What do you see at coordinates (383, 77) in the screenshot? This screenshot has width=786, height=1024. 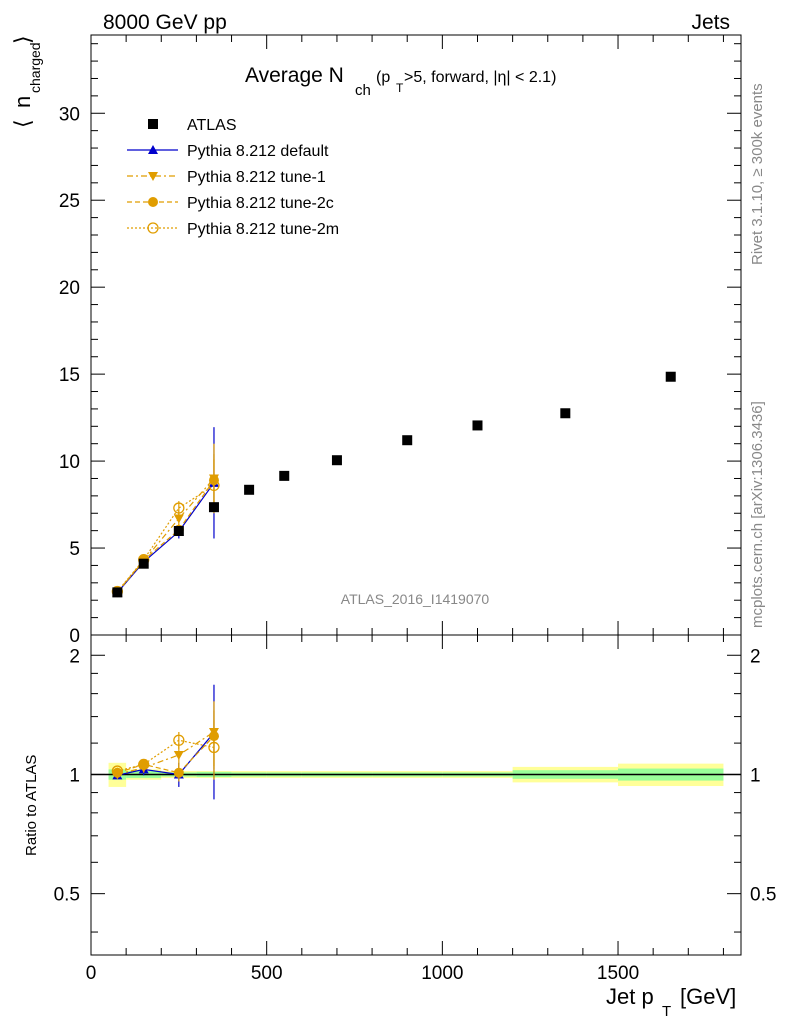 I see `title-paren: (p` at bounding box center [383, 77].